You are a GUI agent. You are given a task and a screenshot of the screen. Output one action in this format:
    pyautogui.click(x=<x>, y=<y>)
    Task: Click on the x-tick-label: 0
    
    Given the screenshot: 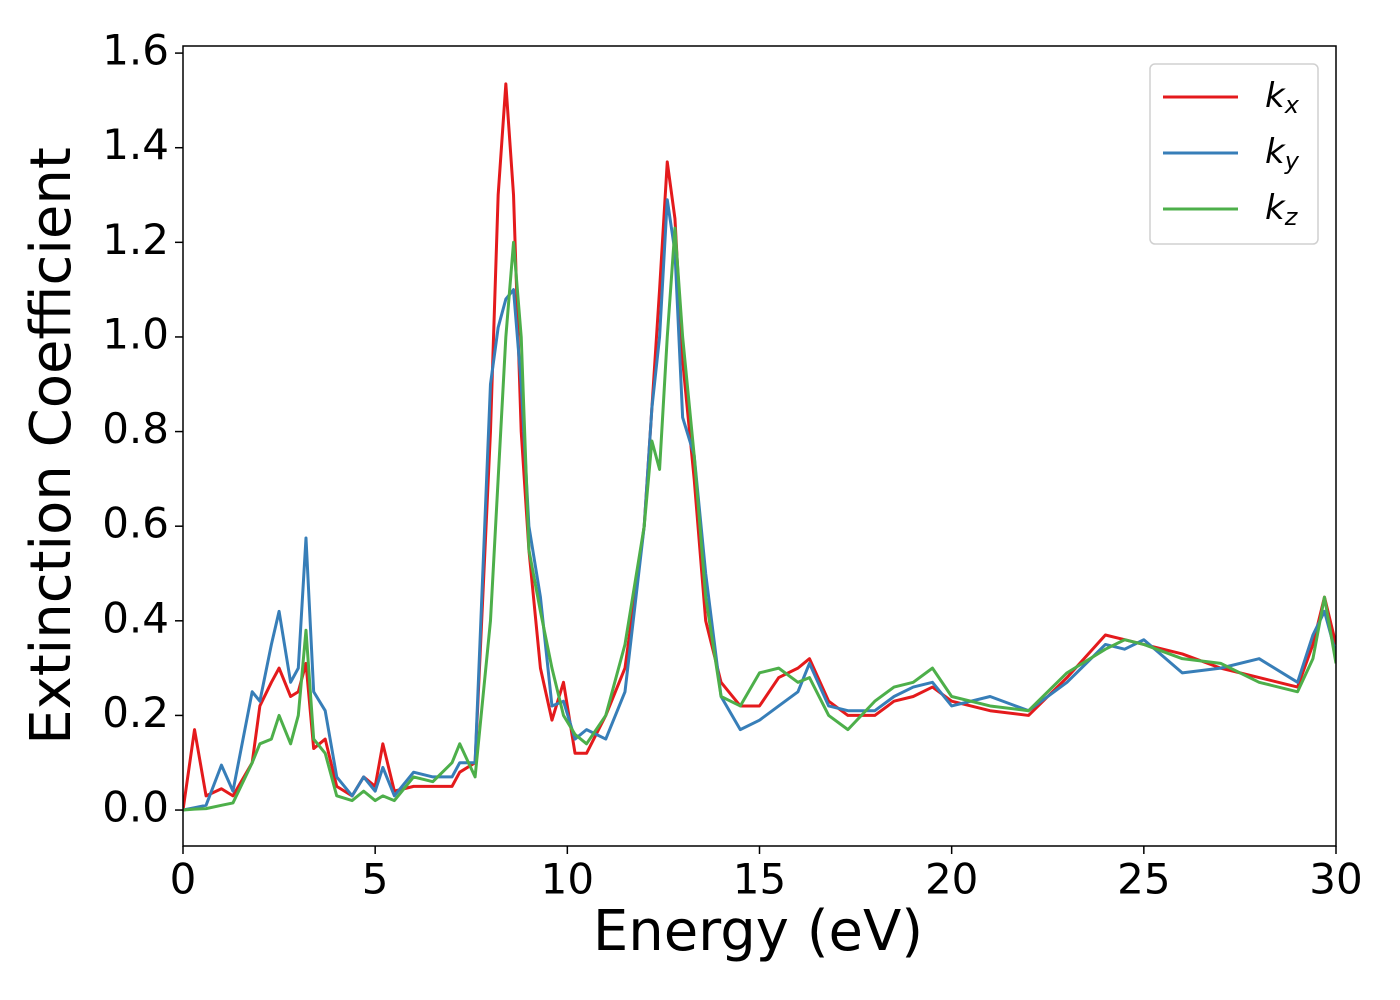 What is the action you would take?
    pyautogui.click(x=183, y=879)
    